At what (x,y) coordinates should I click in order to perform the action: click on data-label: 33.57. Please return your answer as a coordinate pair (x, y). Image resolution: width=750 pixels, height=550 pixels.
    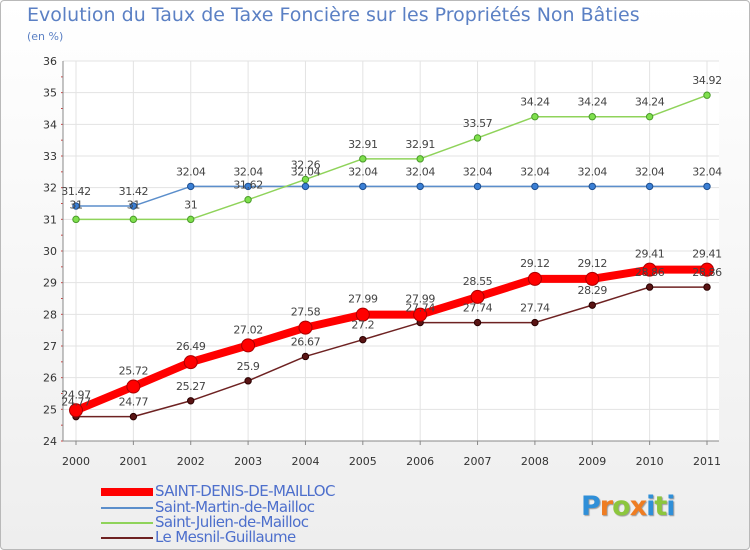
    Looking at the image, I should click on (478, 123).